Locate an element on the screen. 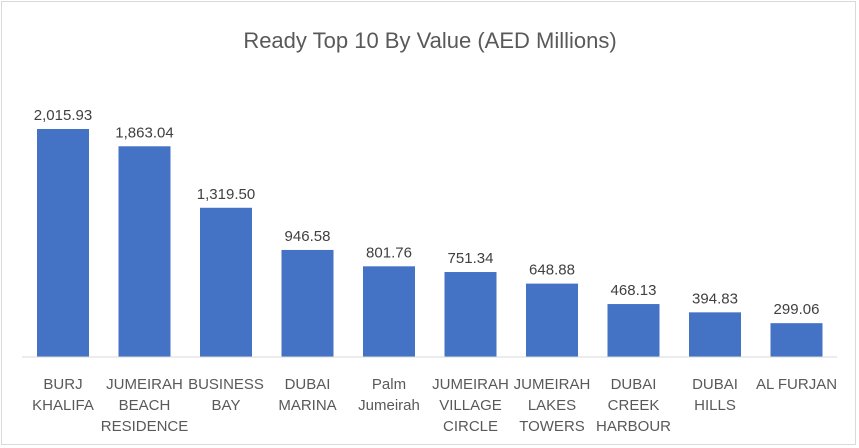 The width and height of the screenshot is (859, 448). data-label: 468.13 is located at coordinates (634, 290).